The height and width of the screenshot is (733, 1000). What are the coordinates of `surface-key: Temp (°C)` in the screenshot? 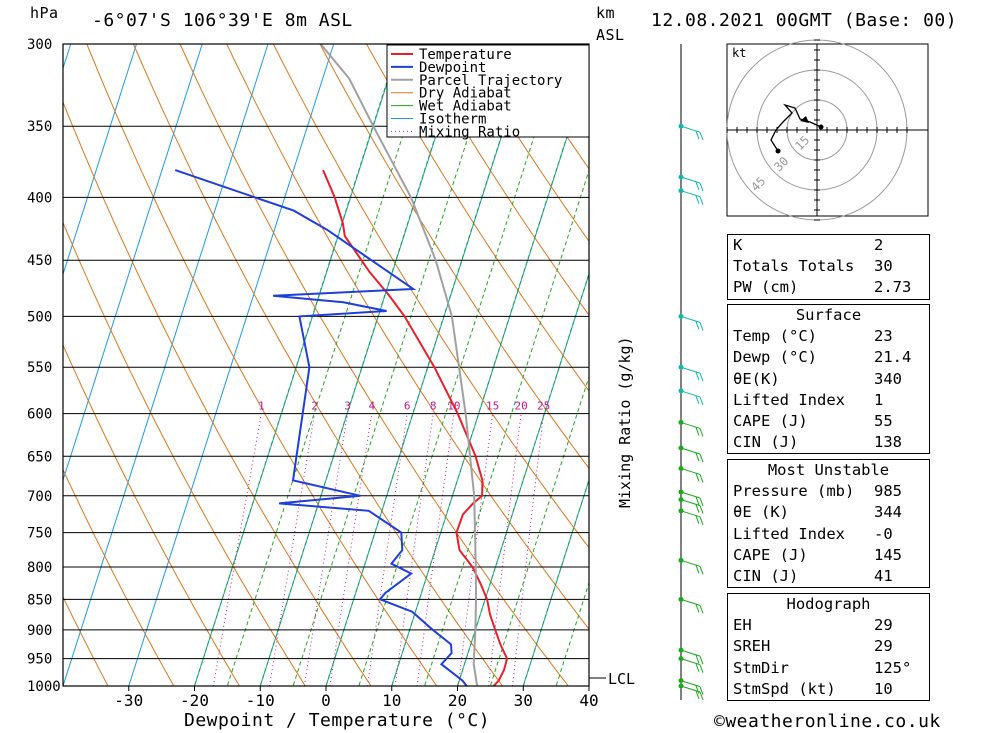 It's located at (775, 336).